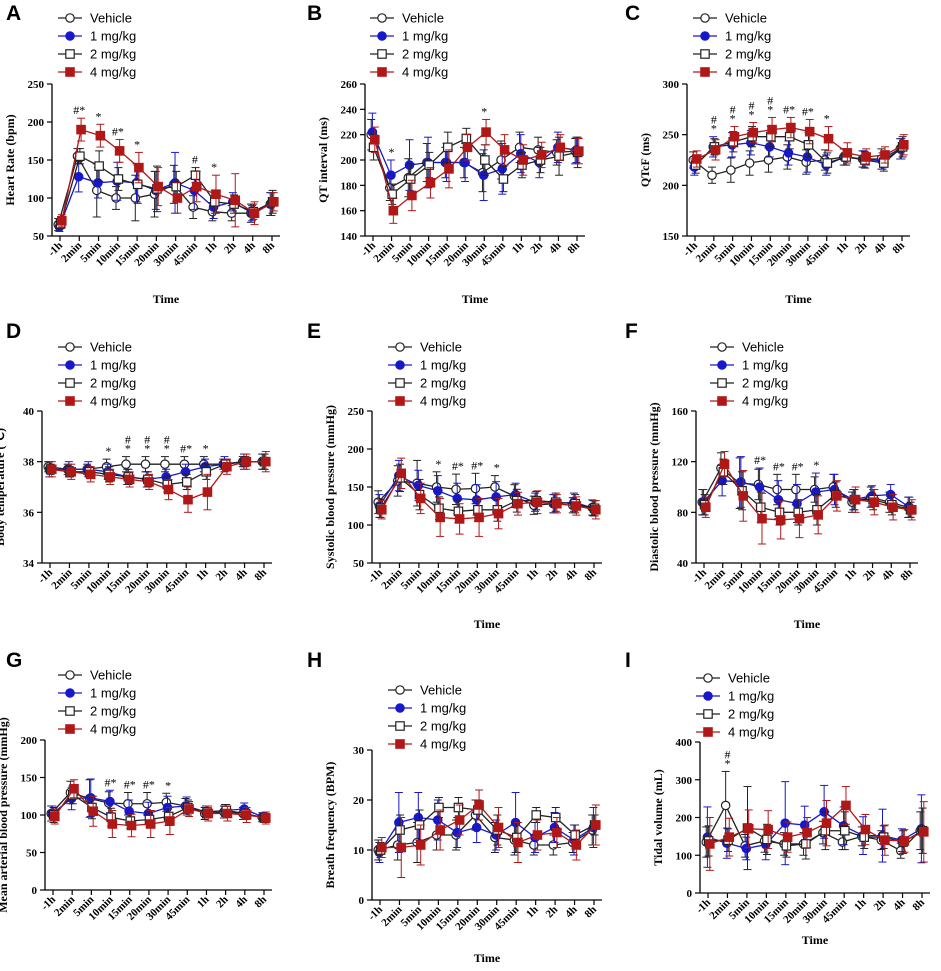  What do you see at coordinates (160, 807) in the screenshot?
I see `series-line-mg4` at bounding box center [160, 807].